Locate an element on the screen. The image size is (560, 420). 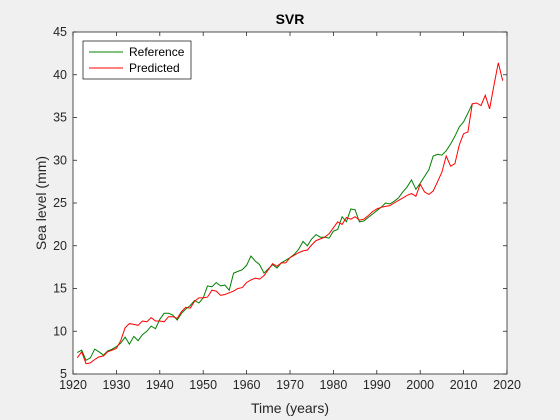
y-axis-label: Sea level (mm) is located at coordinates (41, 203).